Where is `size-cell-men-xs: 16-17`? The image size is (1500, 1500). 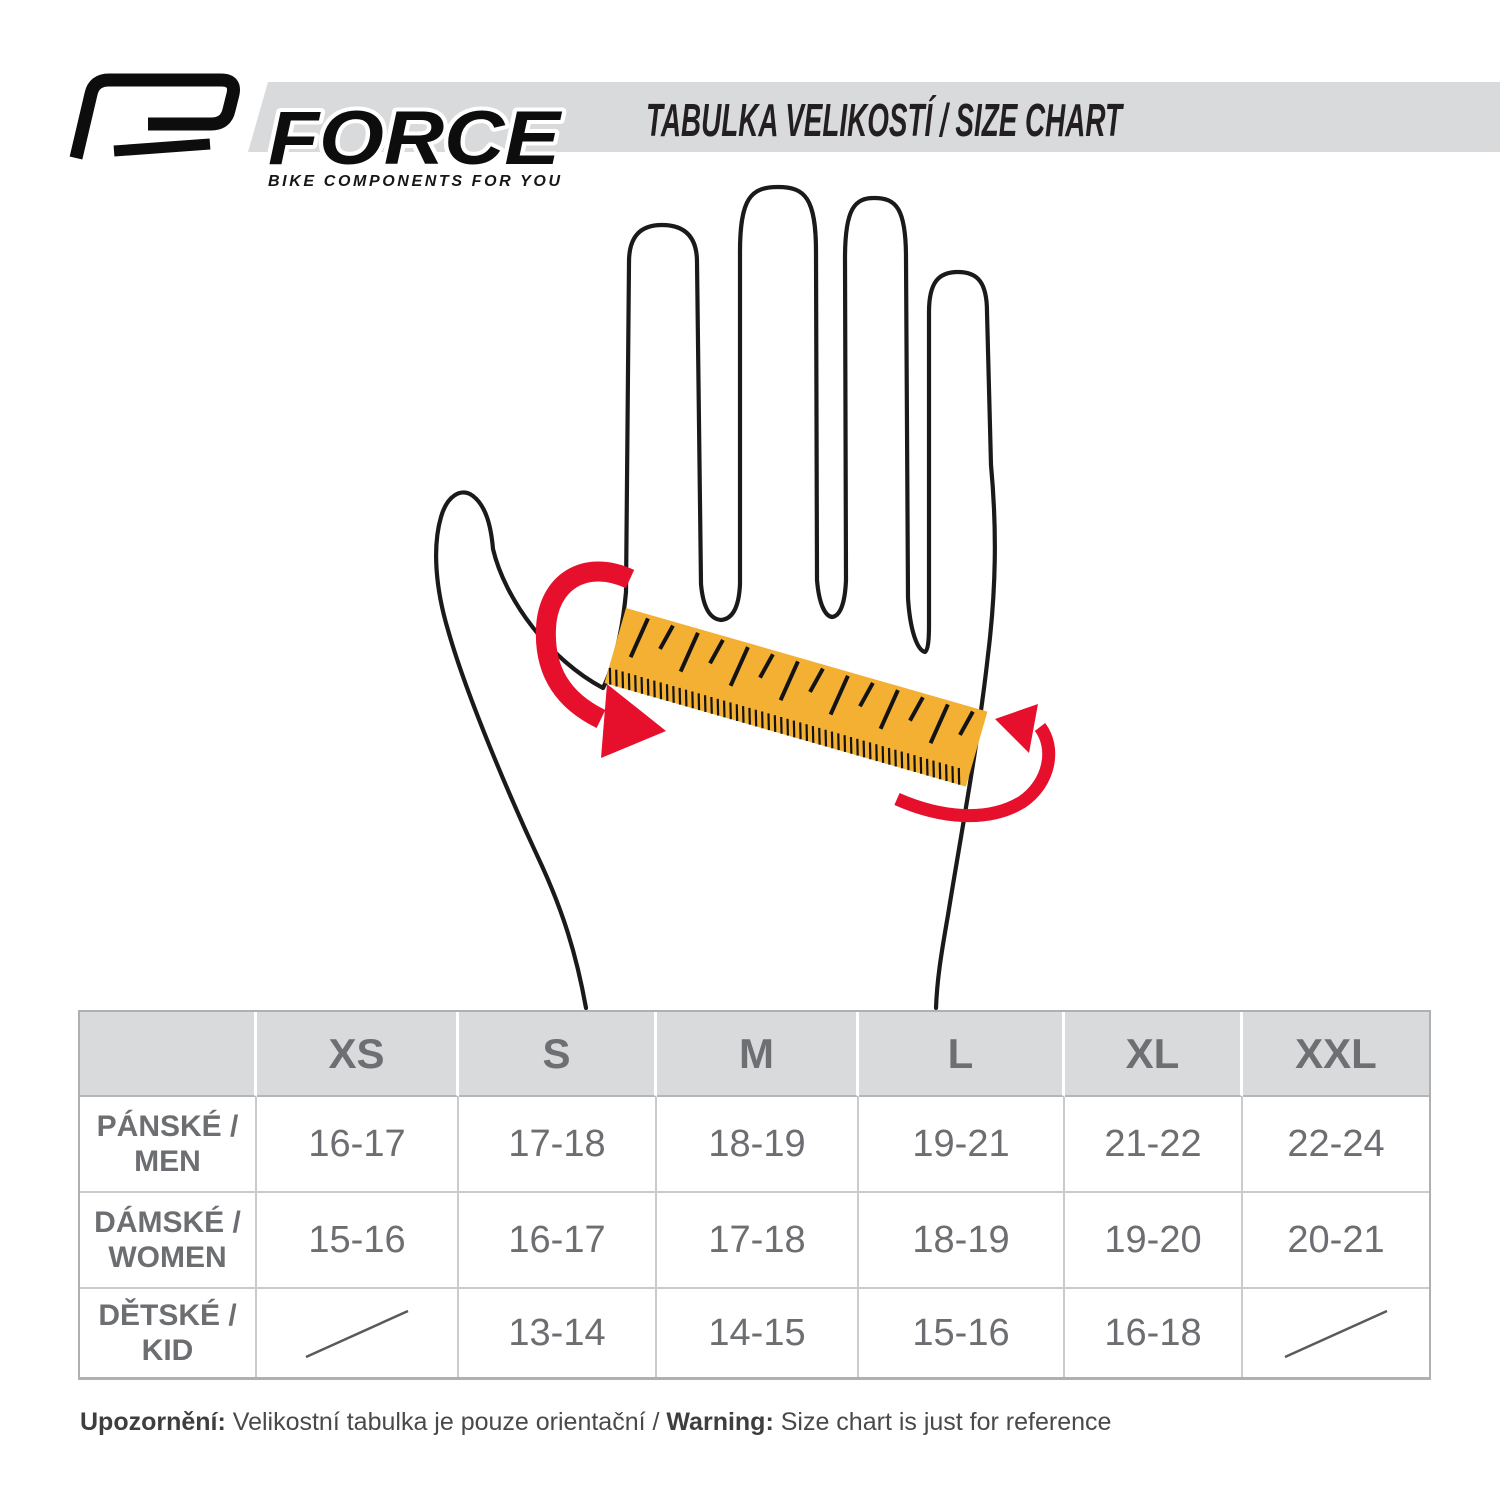 size-cell-men-xs: 16-17 is located at coordinates (358, 1145).